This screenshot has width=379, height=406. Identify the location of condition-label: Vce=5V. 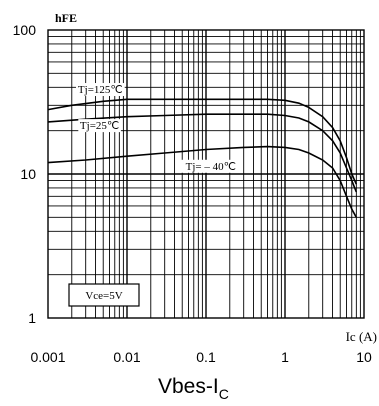
(103, 296).